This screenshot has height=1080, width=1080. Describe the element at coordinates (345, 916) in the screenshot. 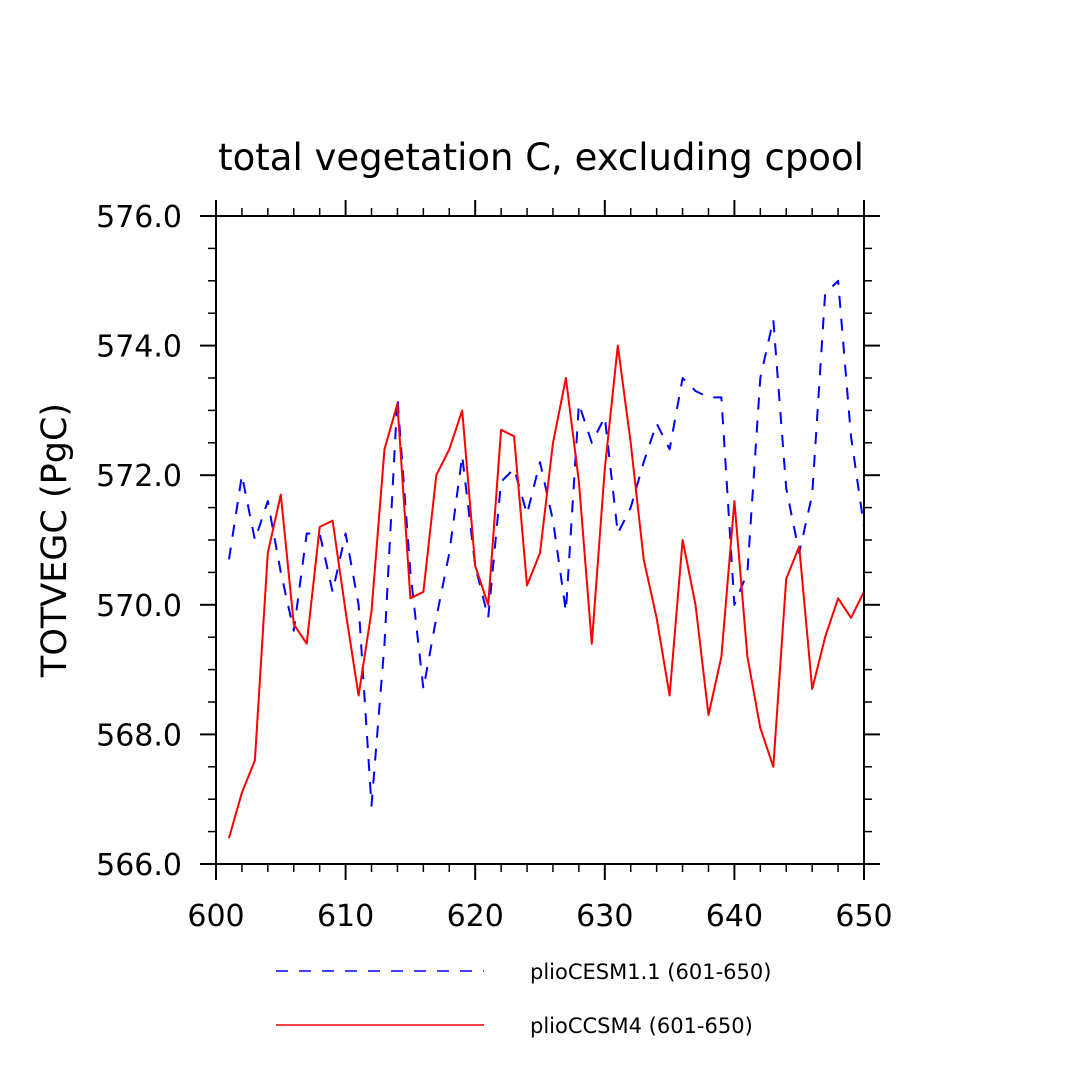

I see `x-tick-label: 610` at that location.